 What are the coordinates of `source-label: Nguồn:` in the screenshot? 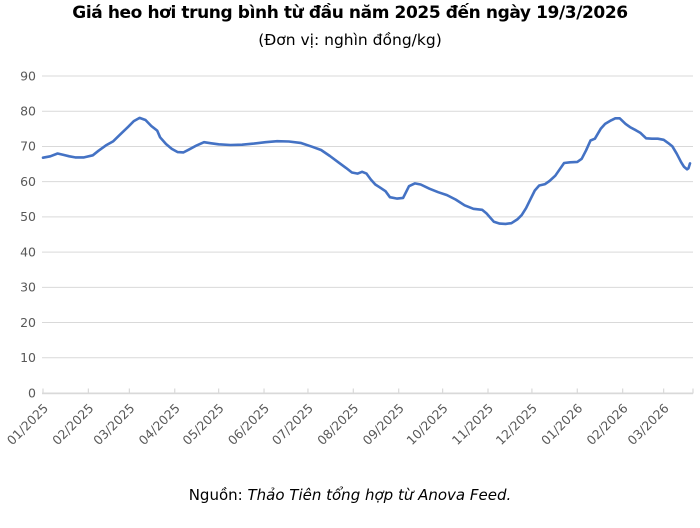 It's located at (215, 495).